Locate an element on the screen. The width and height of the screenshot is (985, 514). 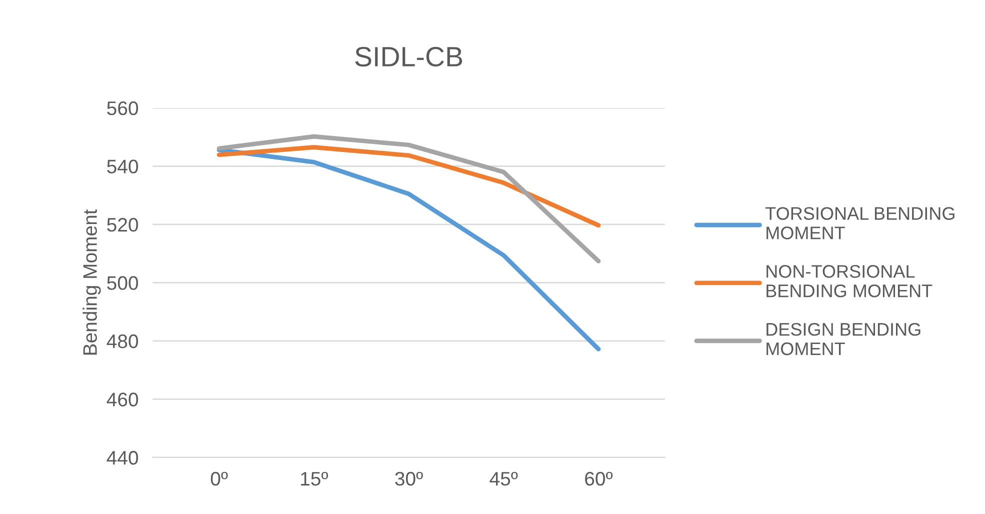
legend-label: DESIGN BENDING MOMENT is located at coordinates (843, 339).